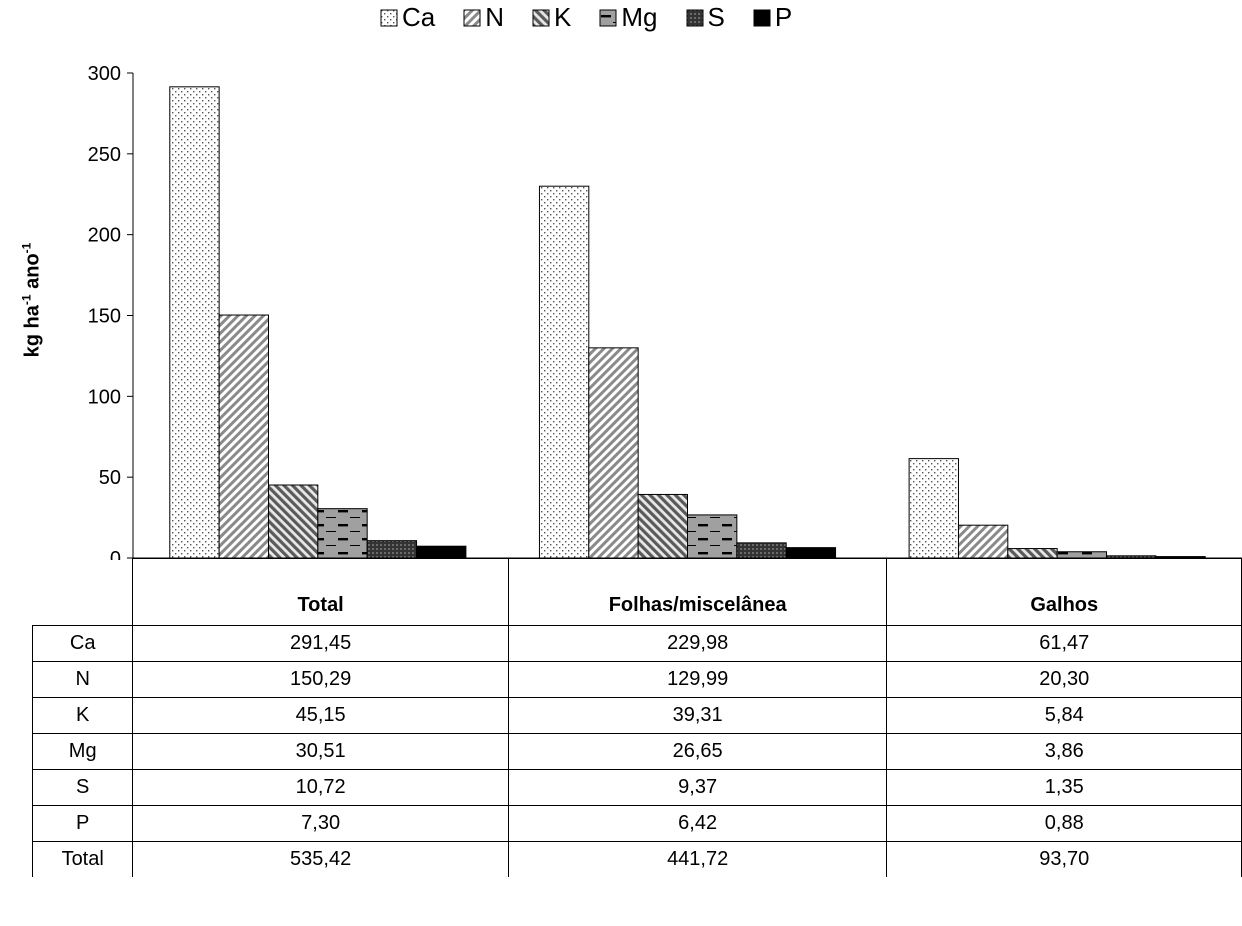 This screenshot has width=1242, height=926. I want to click on legend-label: Ca, so click(419, 17).